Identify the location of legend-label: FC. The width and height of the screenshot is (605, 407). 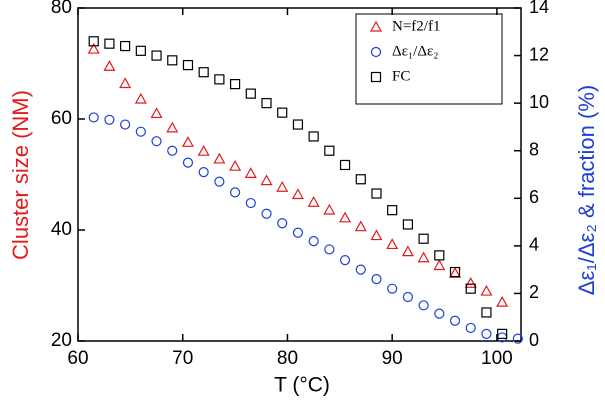
(401, 76).